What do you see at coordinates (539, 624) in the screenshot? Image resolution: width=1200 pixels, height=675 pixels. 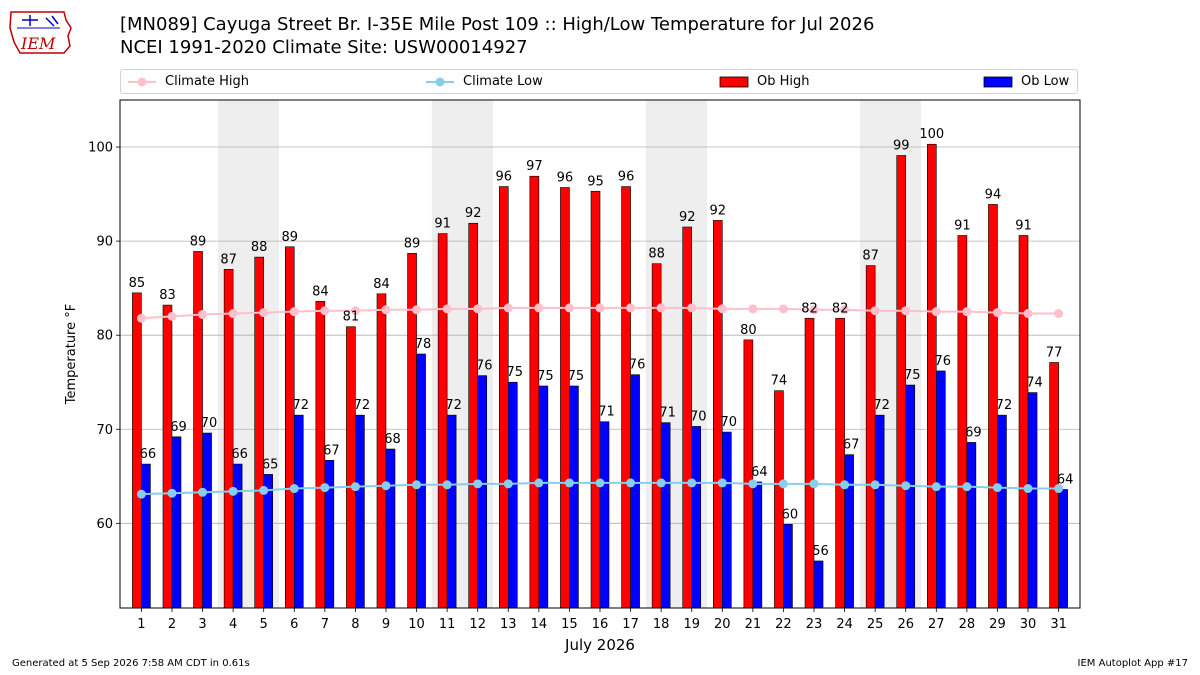 I see `x-tick-label: 14` at bounding box center [539, 624].